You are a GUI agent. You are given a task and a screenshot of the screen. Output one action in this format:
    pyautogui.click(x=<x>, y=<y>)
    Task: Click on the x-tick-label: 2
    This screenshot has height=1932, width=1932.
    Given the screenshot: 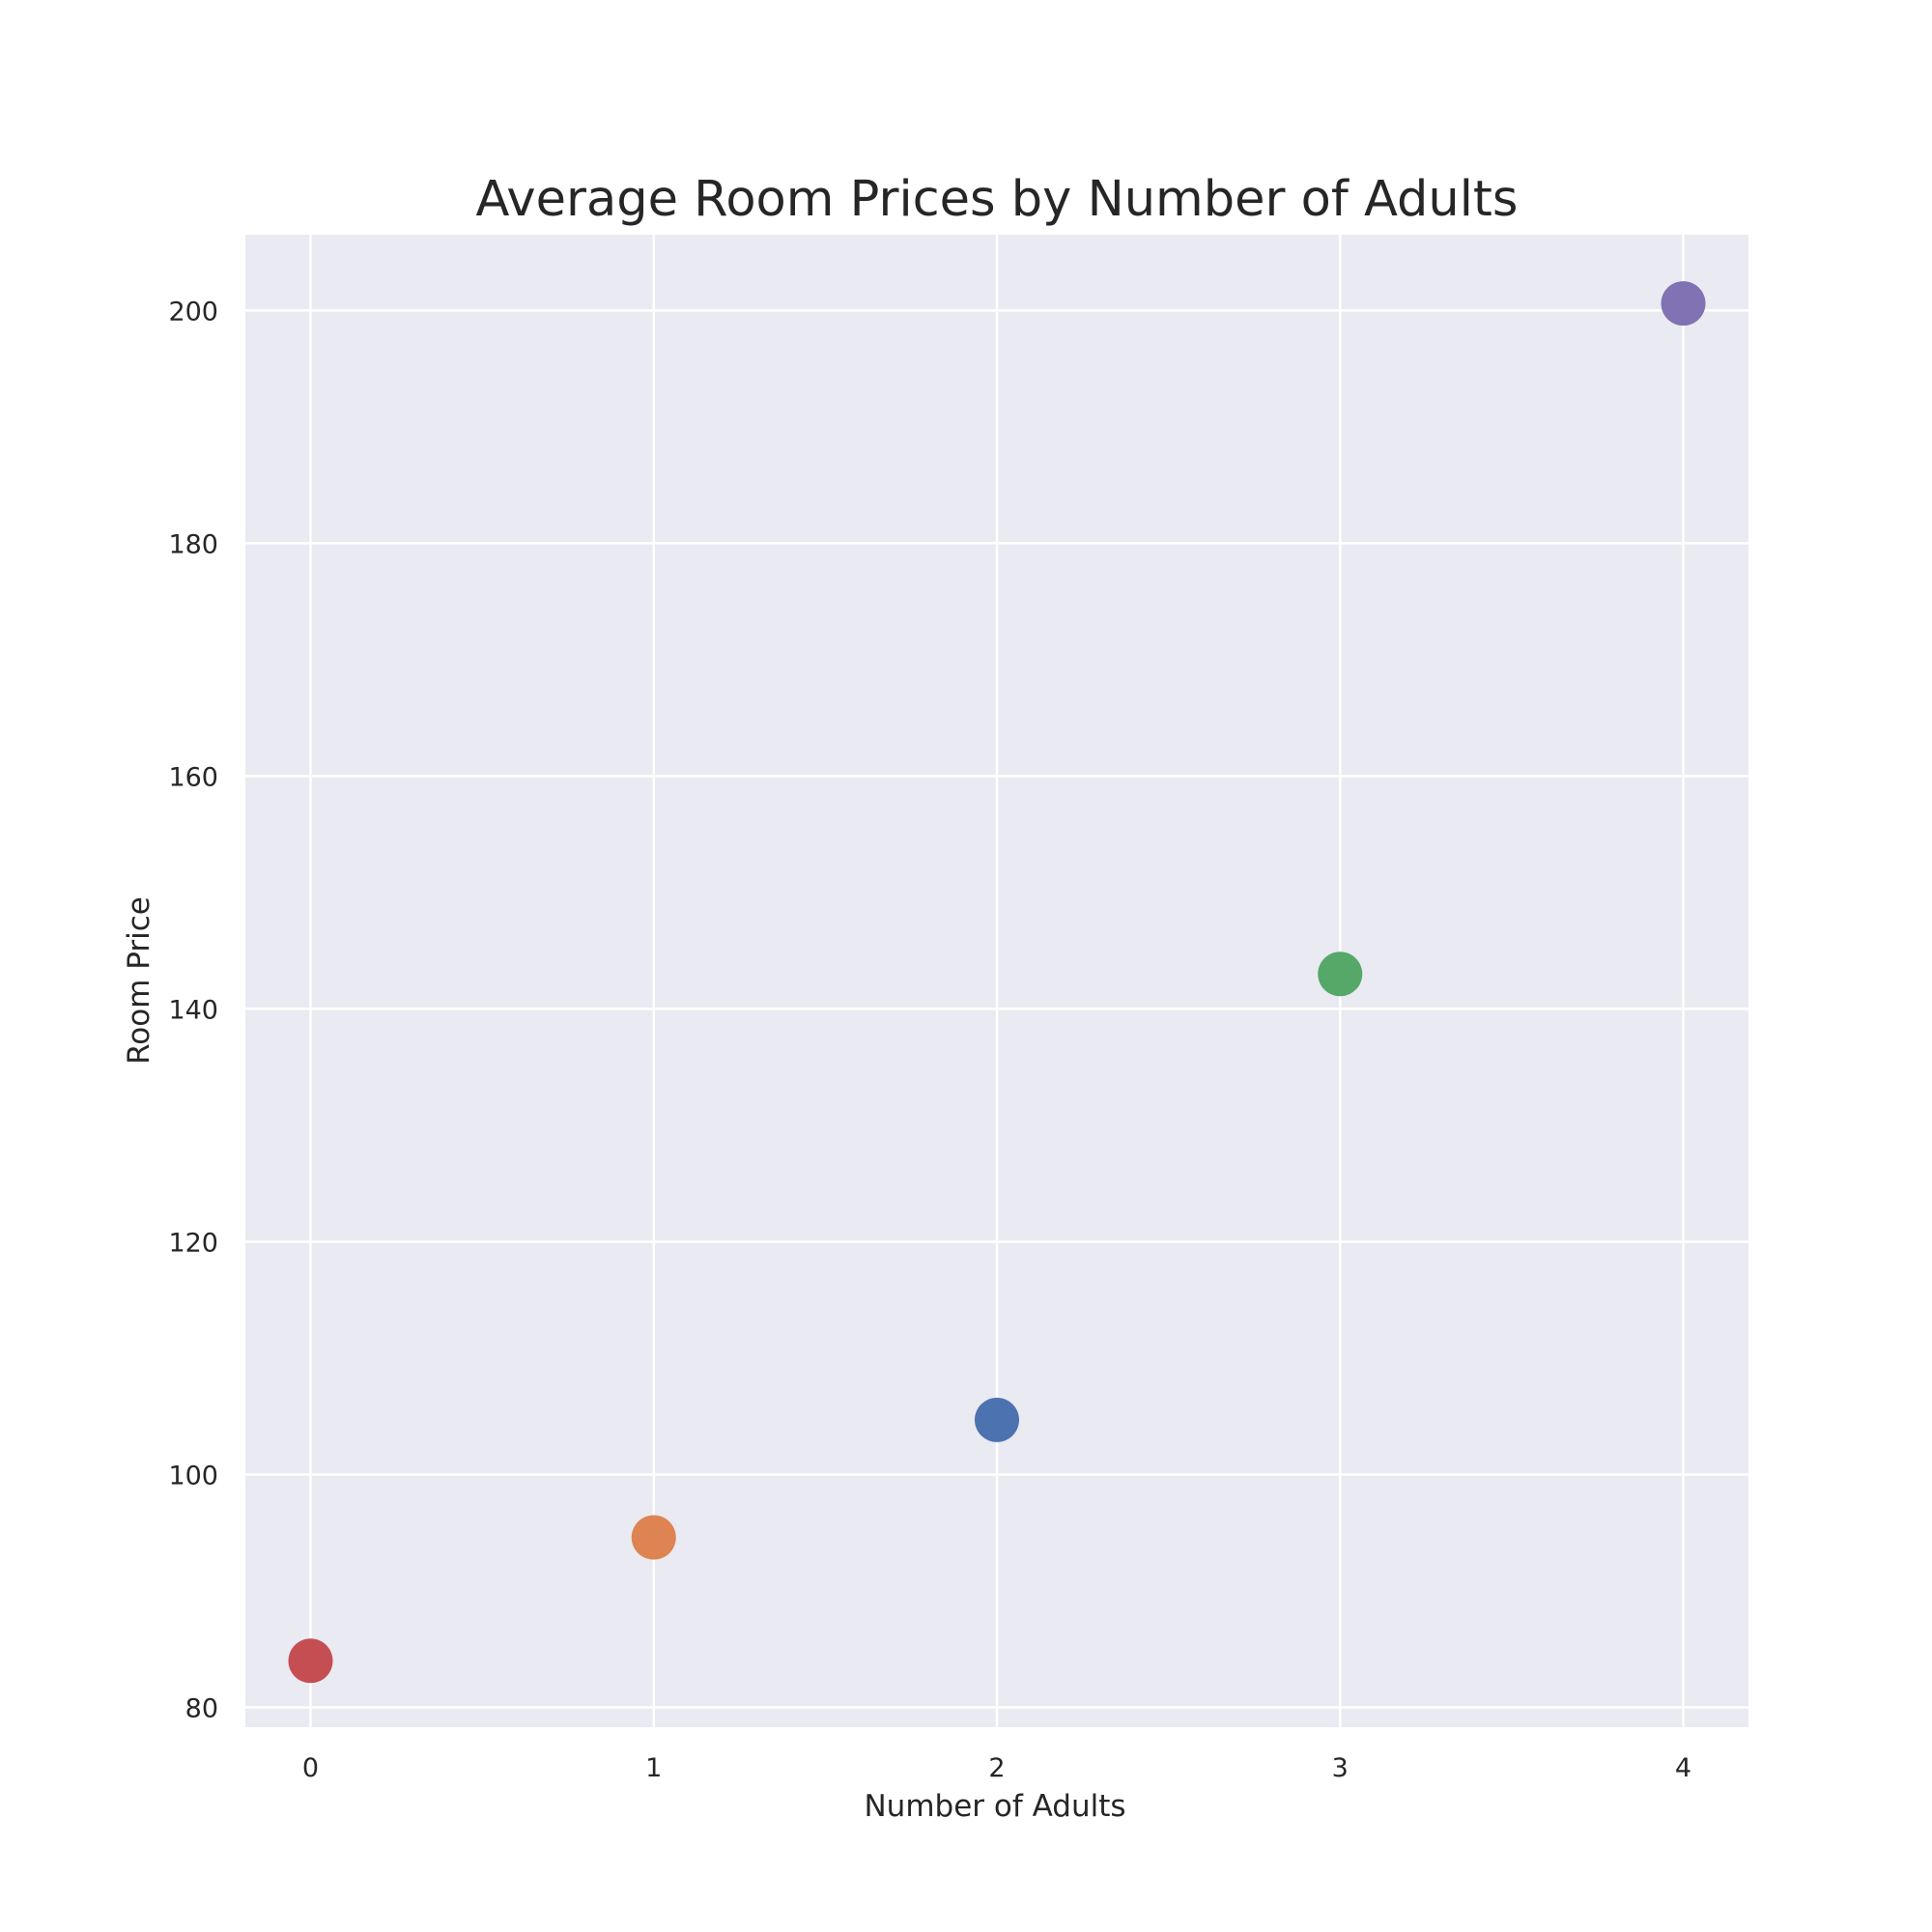 What is the action you would take?
    pyautogui.click(x=996, y=1768)
    